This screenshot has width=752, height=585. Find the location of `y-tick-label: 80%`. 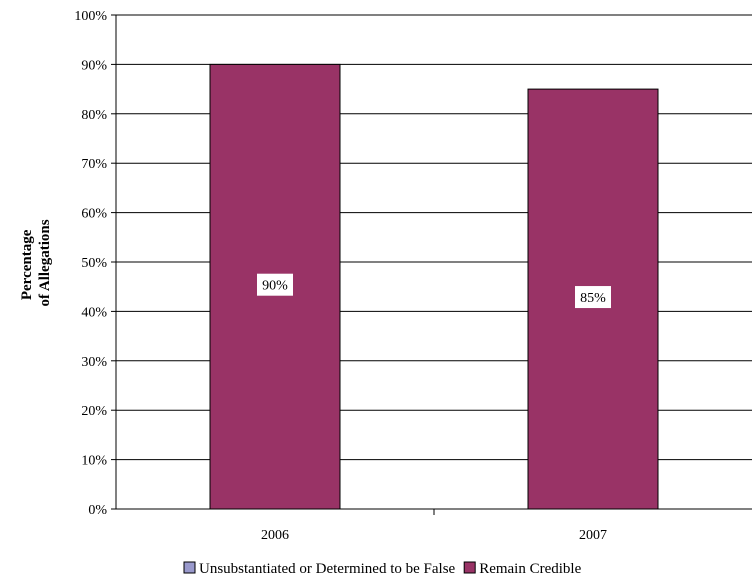

y-tick-label: 80% is located at coordinates (94, 115).